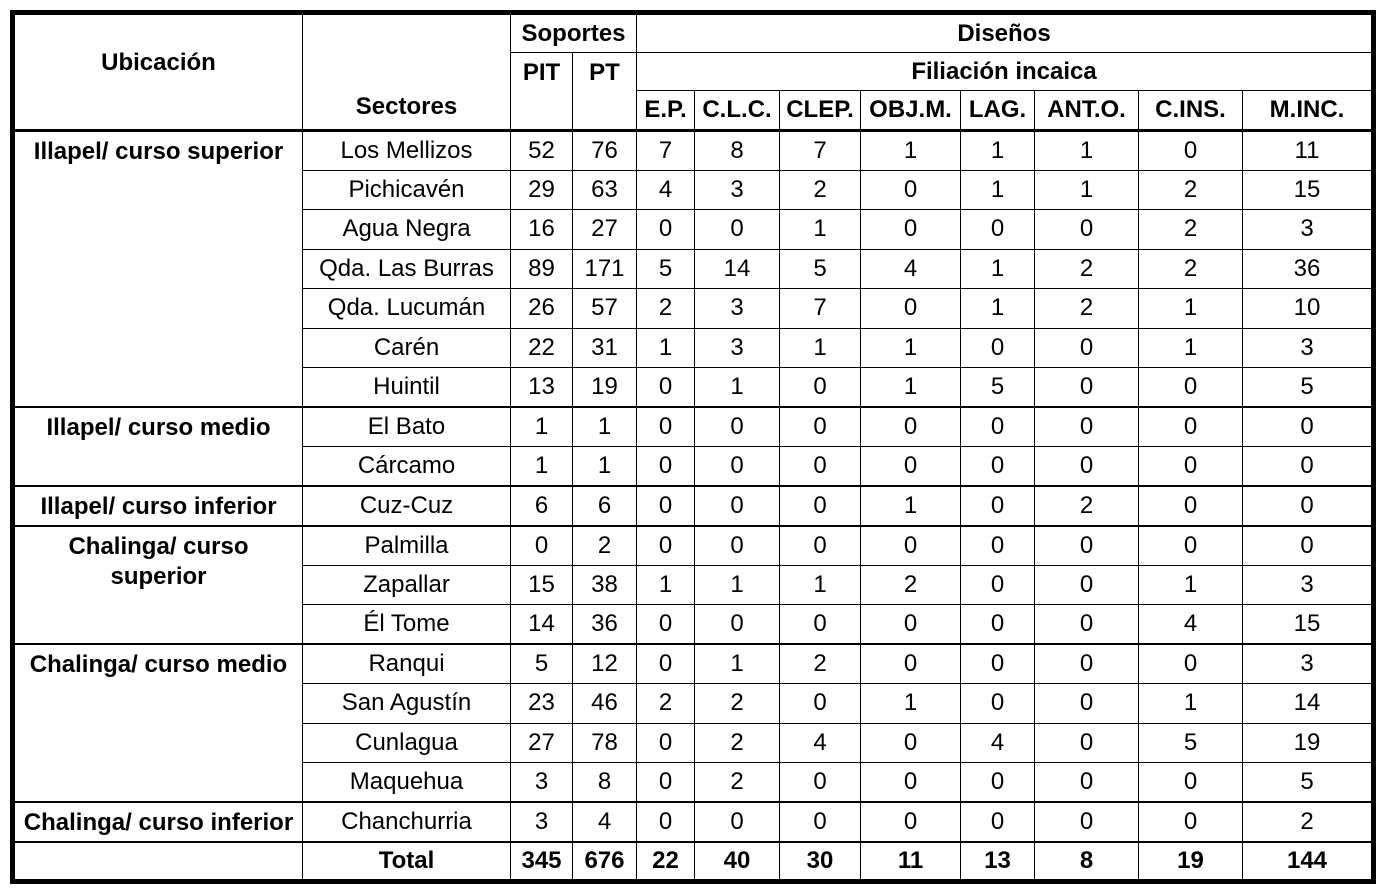  What do you see at coordinates (541, 703) in the screenshot?
I see `cell-pit: 23` at bounding box center [541, 703].